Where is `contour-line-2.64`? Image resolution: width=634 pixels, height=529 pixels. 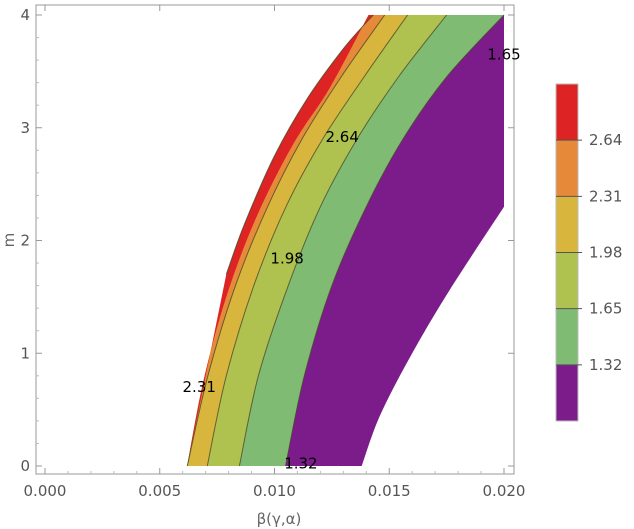
contour-line-2.64 is located at coordinates (299, 144).